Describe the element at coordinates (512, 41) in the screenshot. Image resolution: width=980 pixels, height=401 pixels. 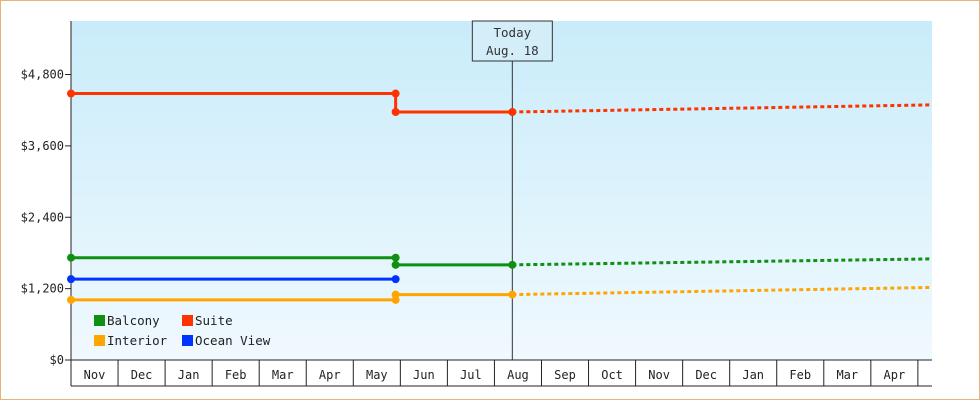
I see `today-box` at that location.